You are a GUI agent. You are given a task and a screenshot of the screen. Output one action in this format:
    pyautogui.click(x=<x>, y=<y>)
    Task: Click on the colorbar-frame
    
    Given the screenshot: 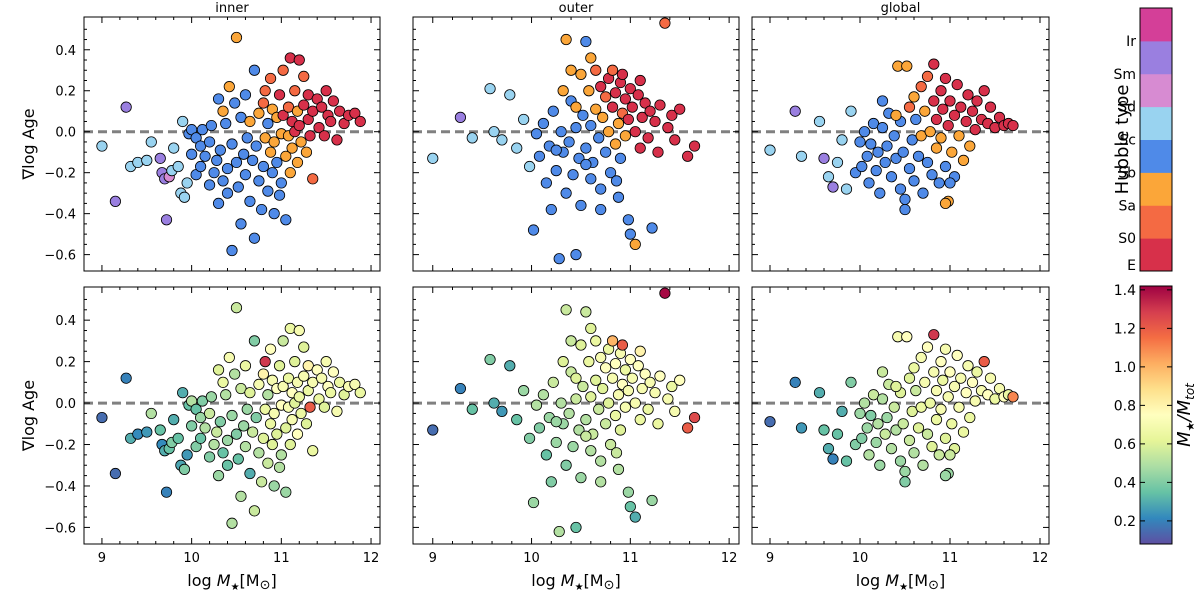 What is the action you would take?
    pyautogui.click(x=1156, y=139)
    